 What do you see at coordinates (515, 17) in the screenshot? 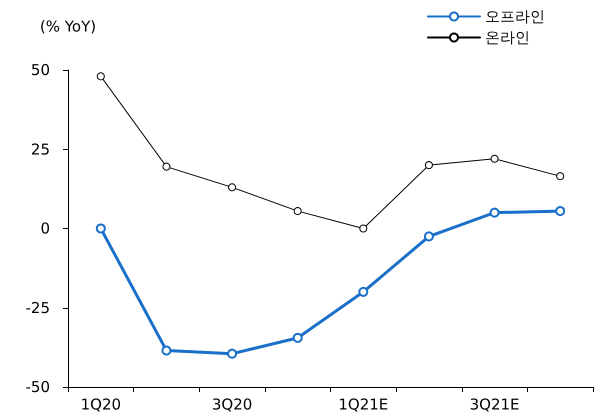
I see `legend-label: 오프라인` at bounding box center [515, 17].